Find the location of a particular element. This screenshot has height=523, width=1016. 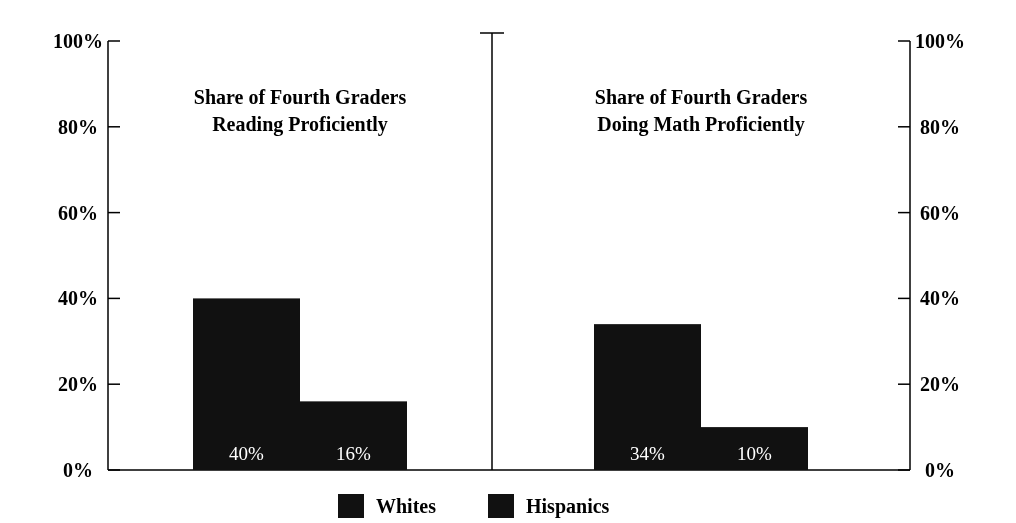

text: Share of Fourth Graders Doing Math Proficiently is located at coordinates (701, 111).